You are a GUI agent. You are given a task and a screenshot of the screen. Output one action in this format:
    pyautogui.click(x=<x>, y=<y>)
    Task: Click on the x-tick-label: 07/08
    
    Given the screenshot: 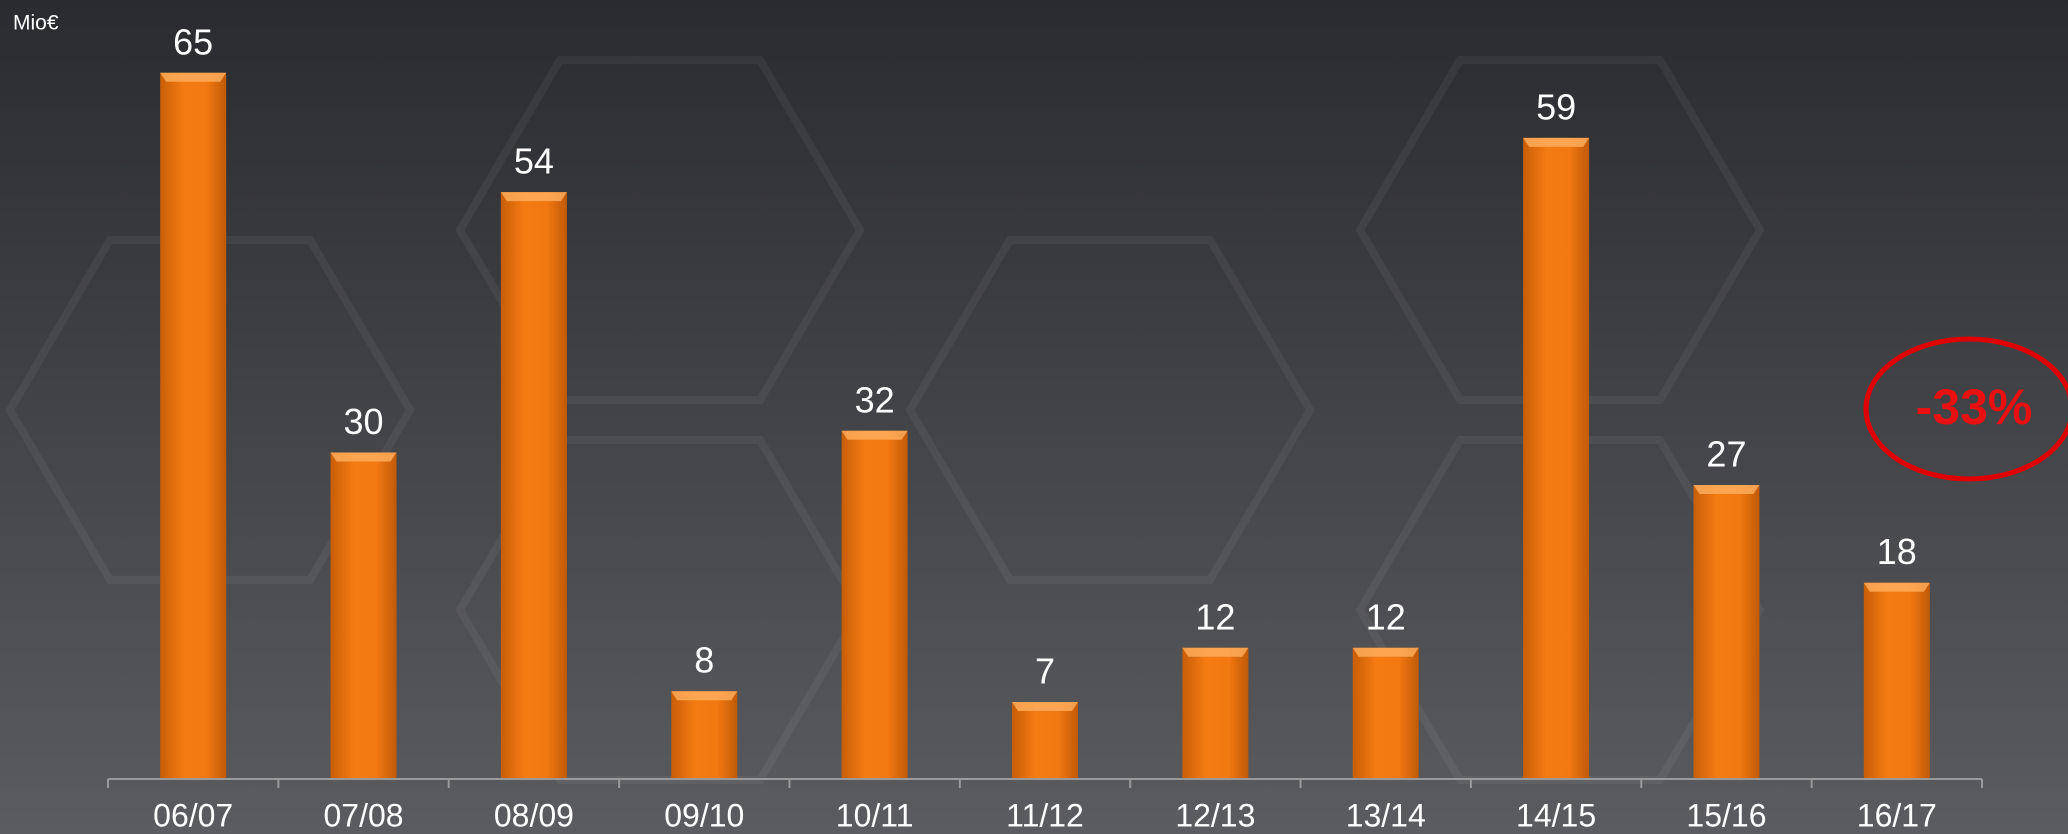 What is the action you would take?
    pyautogui.click(x=364, y=815)
    